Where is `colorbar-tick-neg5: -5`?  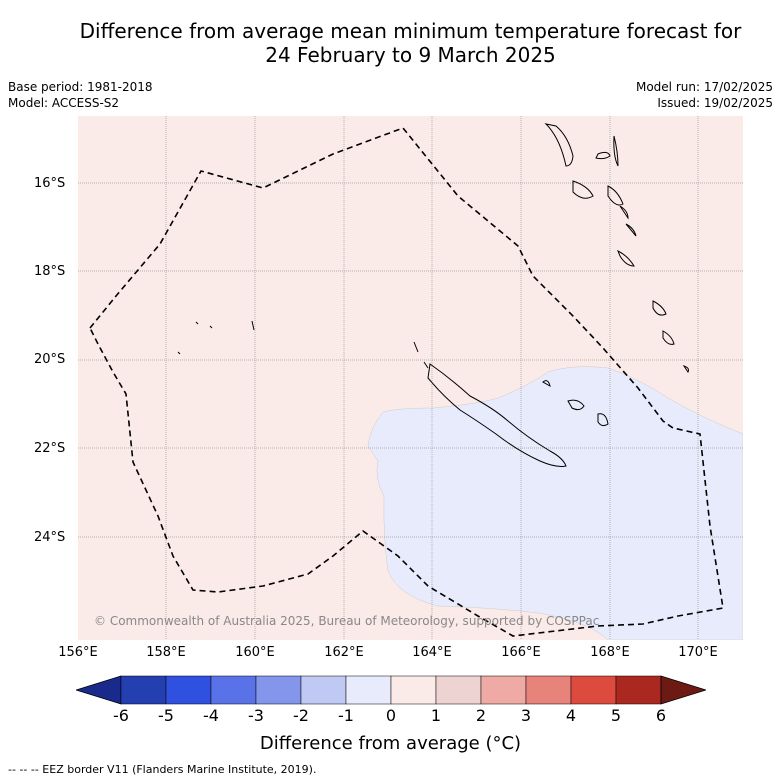 colorbar-tick-neg5: -5 is located at coordinates (166, 715).